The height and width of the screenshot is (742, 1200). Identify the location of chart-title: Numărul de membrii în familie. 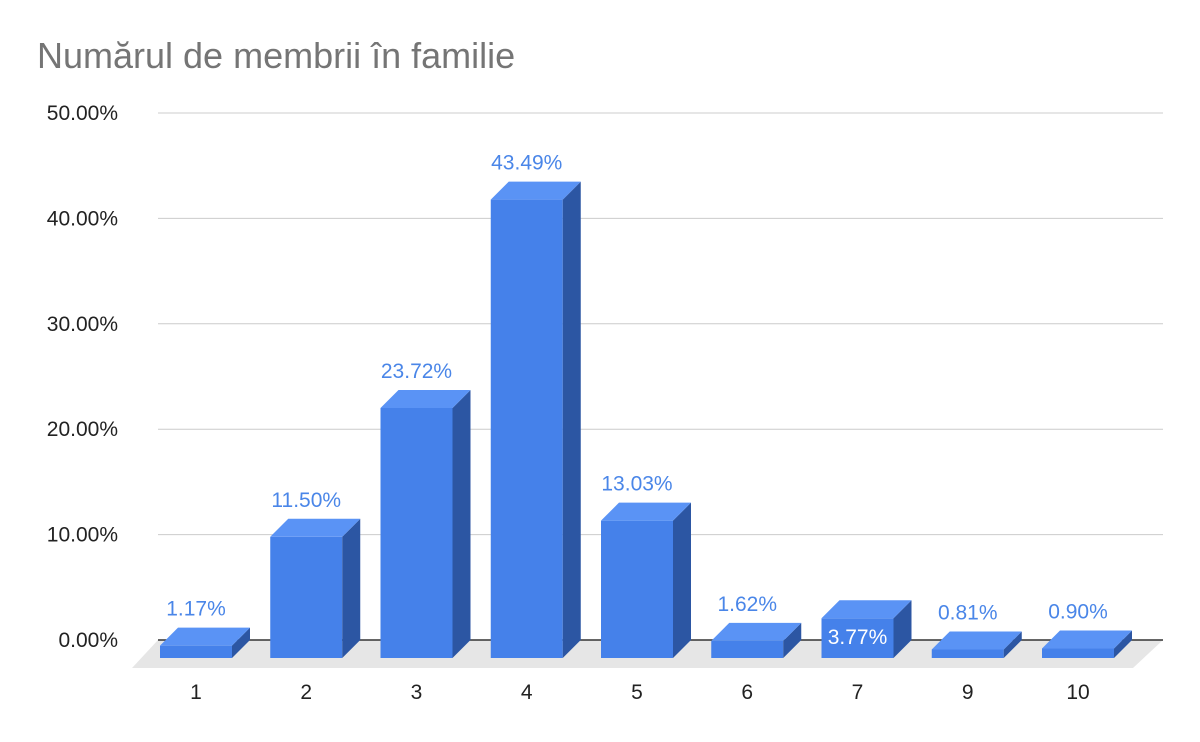
(276, 55).